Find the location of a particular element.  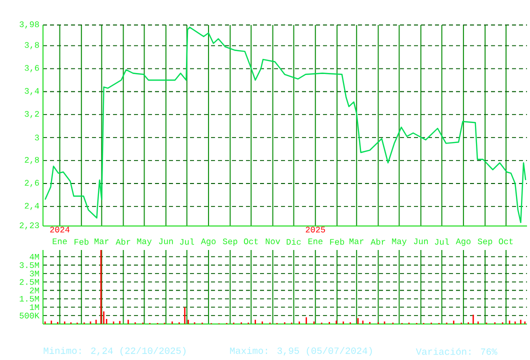

y-tick-label: 3,6 is located at coordinates (31, 68).